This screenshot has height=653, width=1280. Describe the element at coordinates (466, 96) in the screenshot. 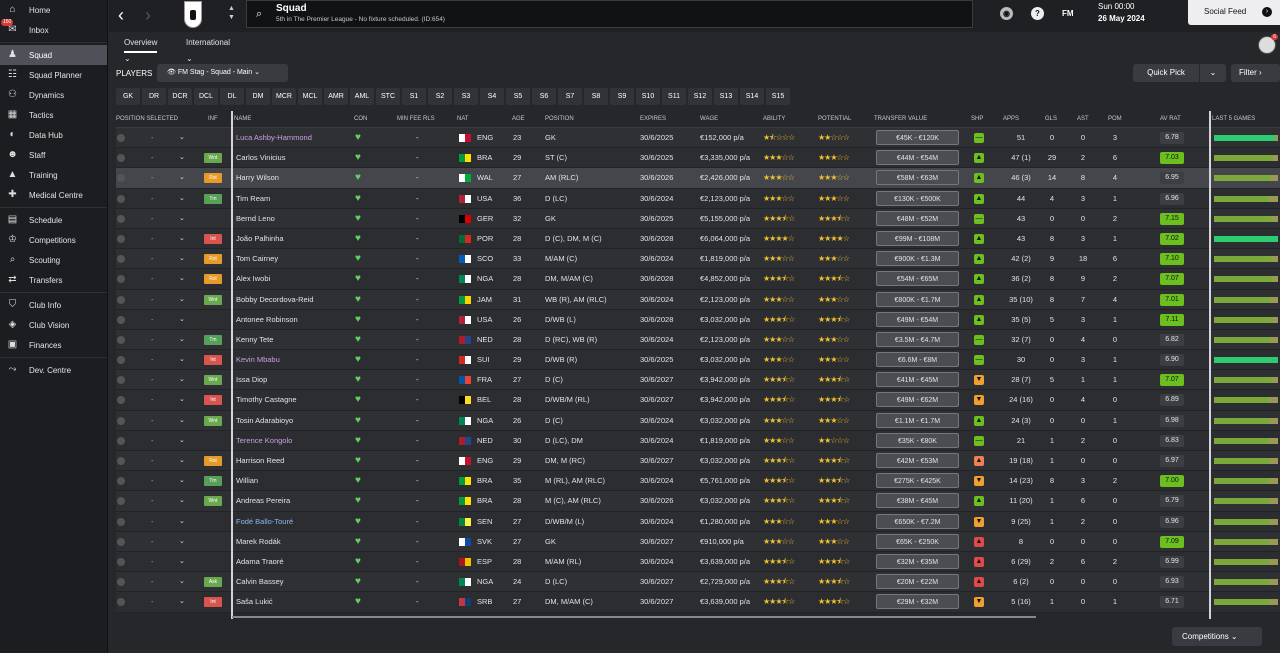

I see `position-chip: S3` at that location.